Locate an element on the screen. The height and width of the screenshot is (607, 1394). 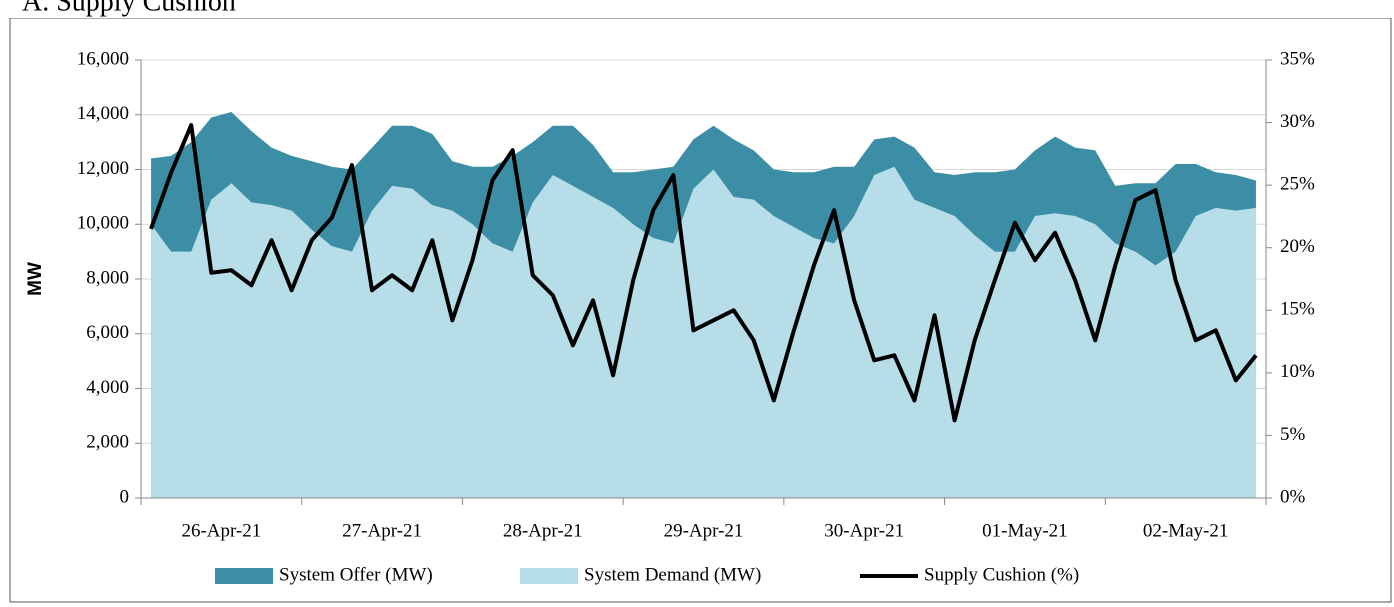
y-tick-label: 16,000 is located at coordinates (103, 58).